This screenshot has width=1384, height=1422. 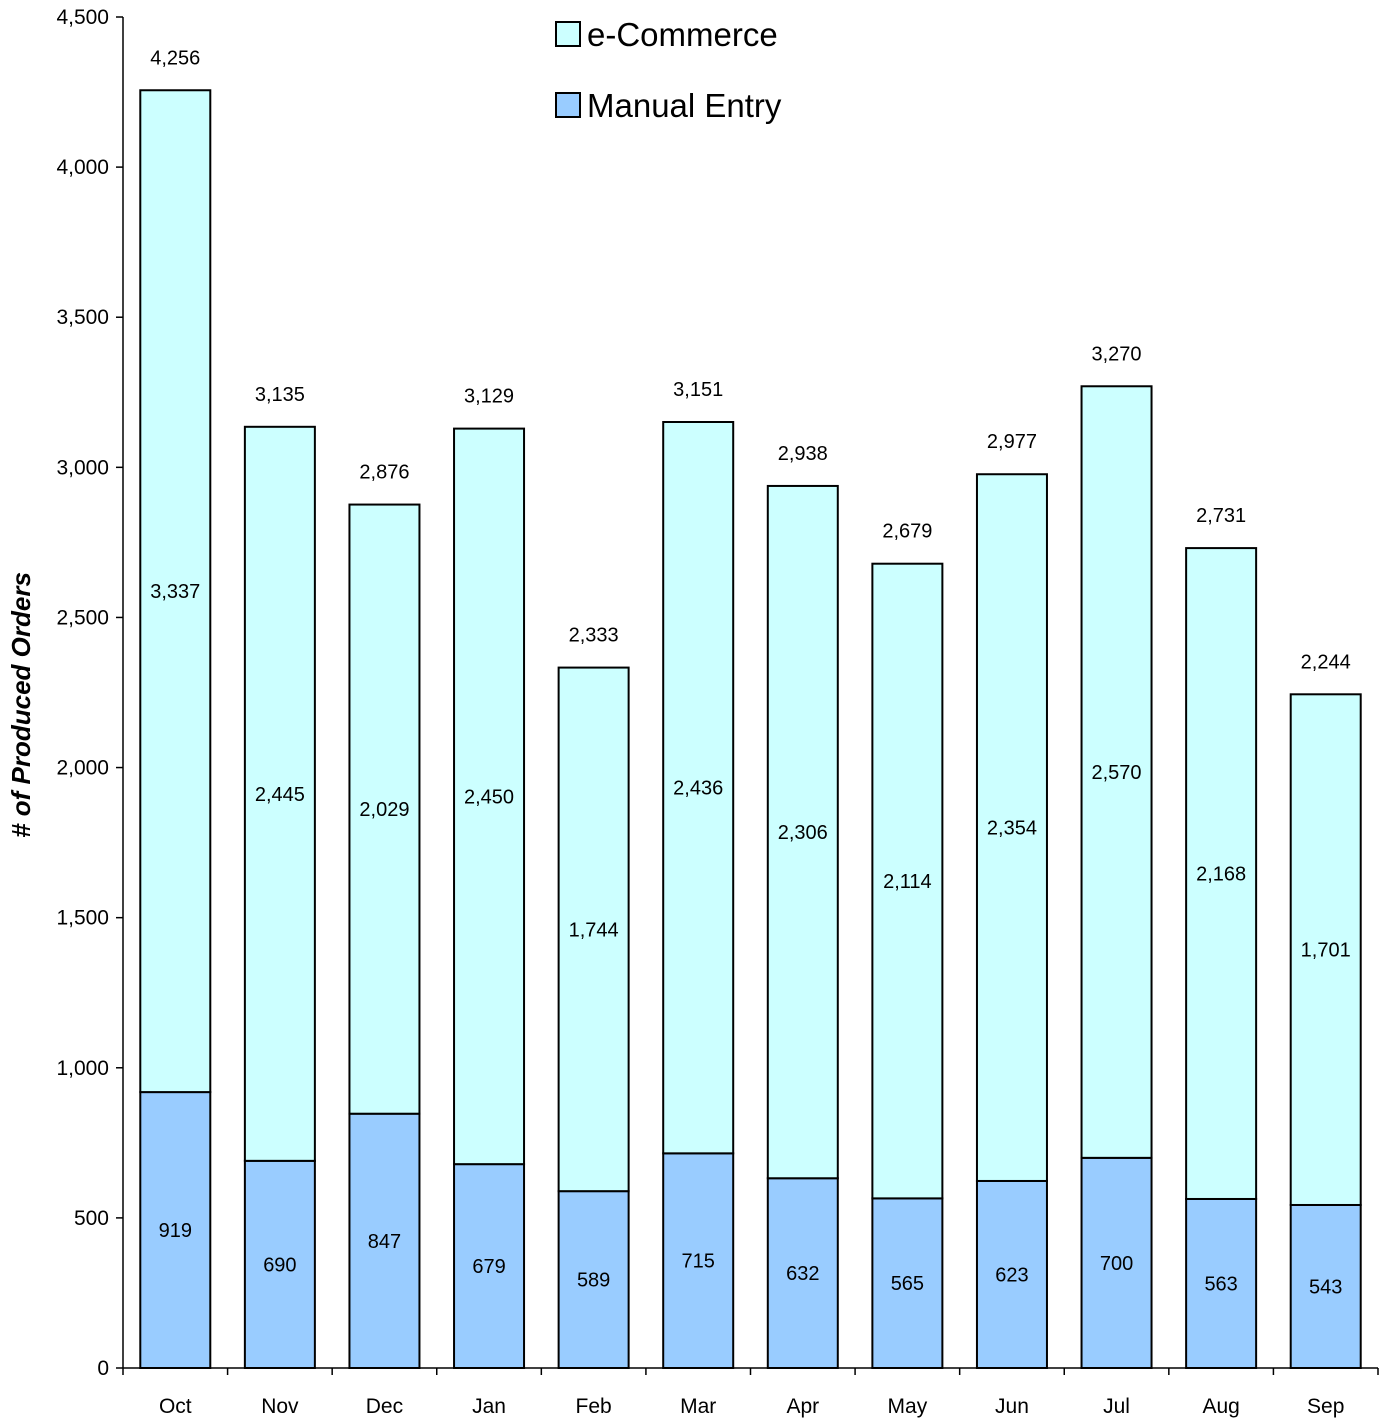 What do you see at coordinates (82, 918) in the screenshot?
I see `y-tick-label: 1,500` at bounding box center [82, 918].